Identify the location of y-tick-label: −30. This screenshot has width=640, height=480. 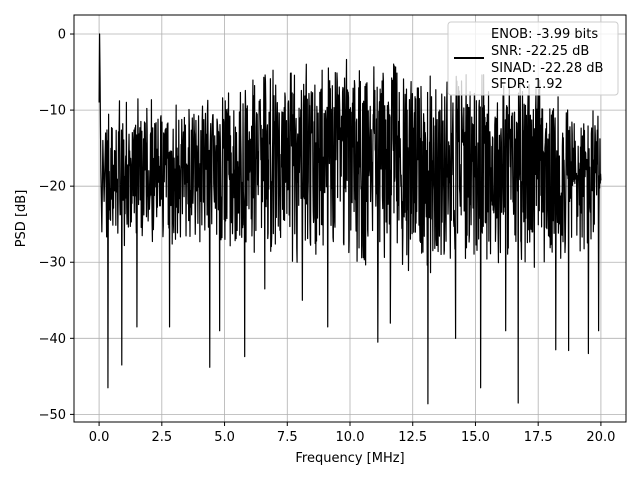
(52, 263).